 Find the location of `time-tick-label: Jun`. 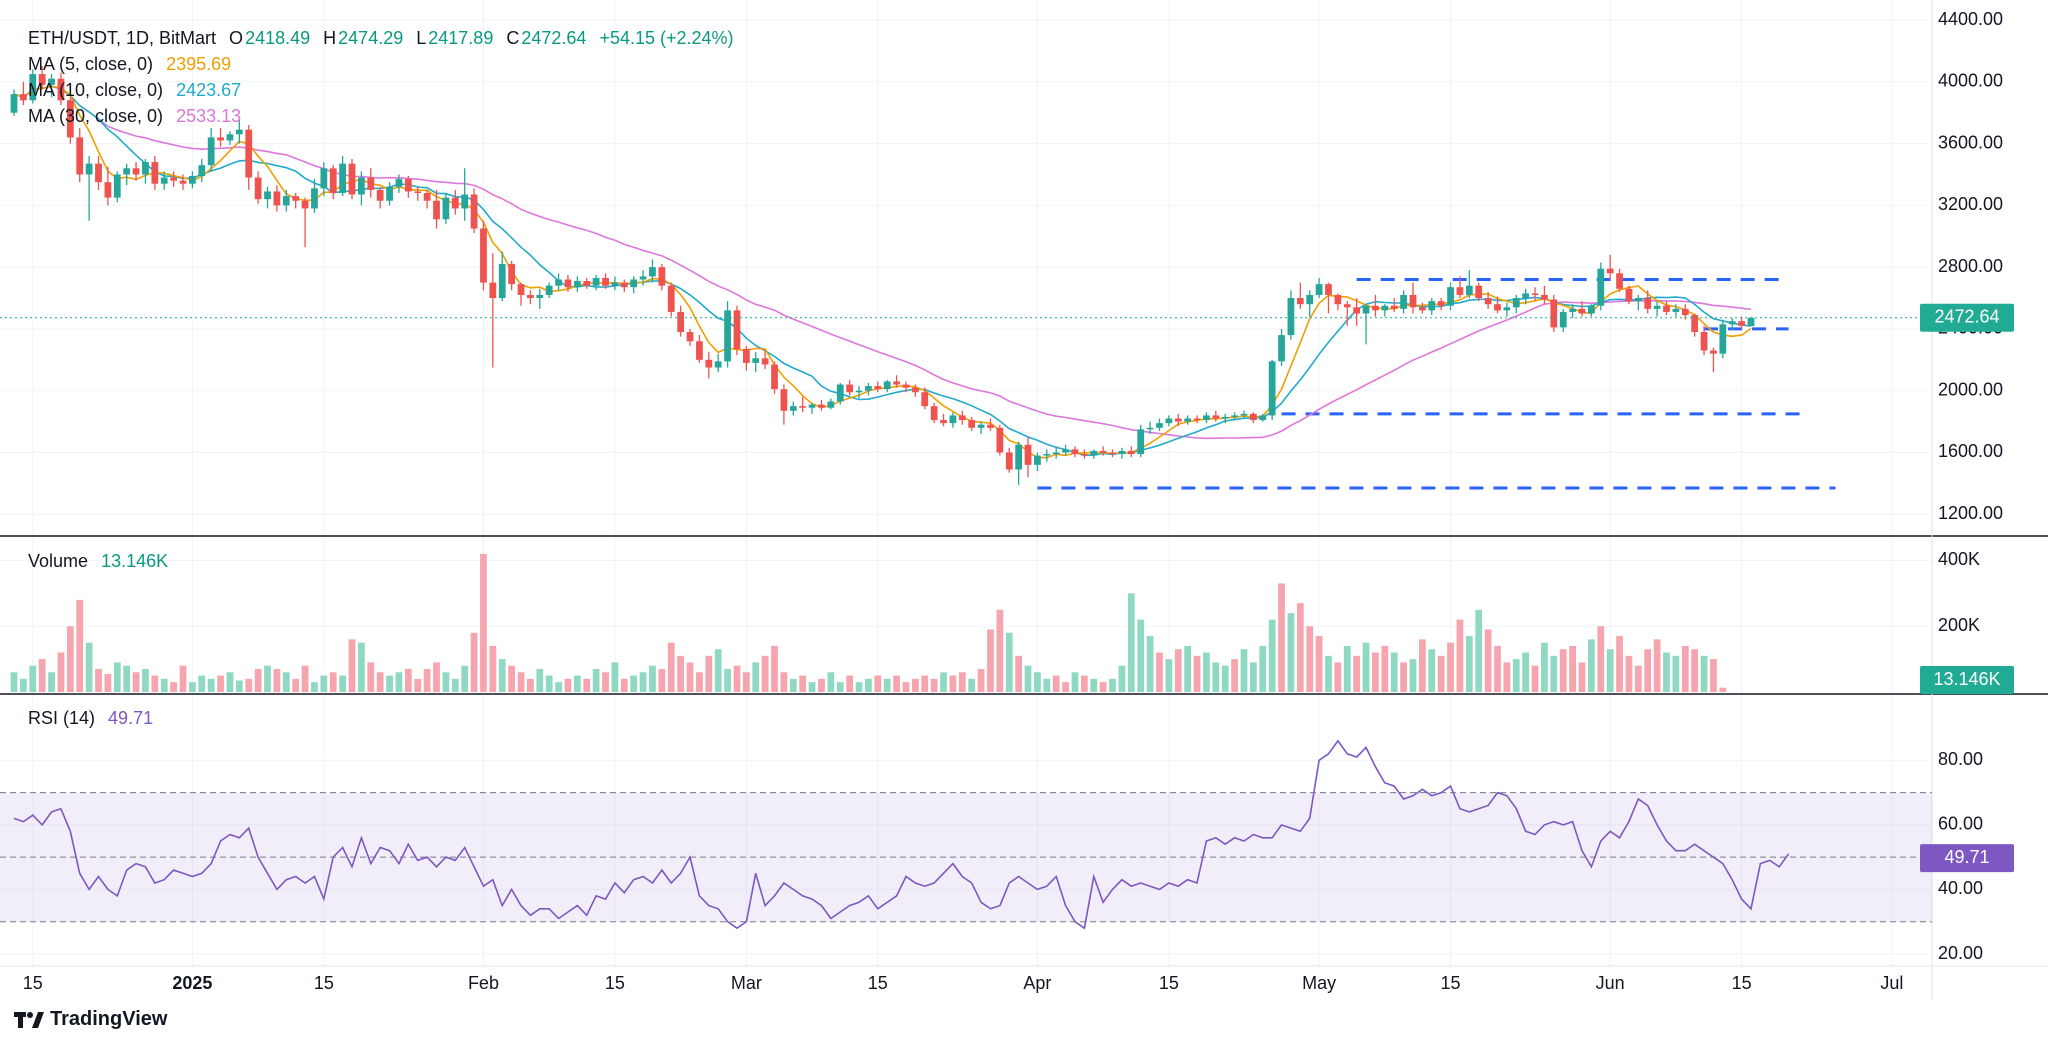

time-tick-label: Jun is located at coordinates (1610, 983).